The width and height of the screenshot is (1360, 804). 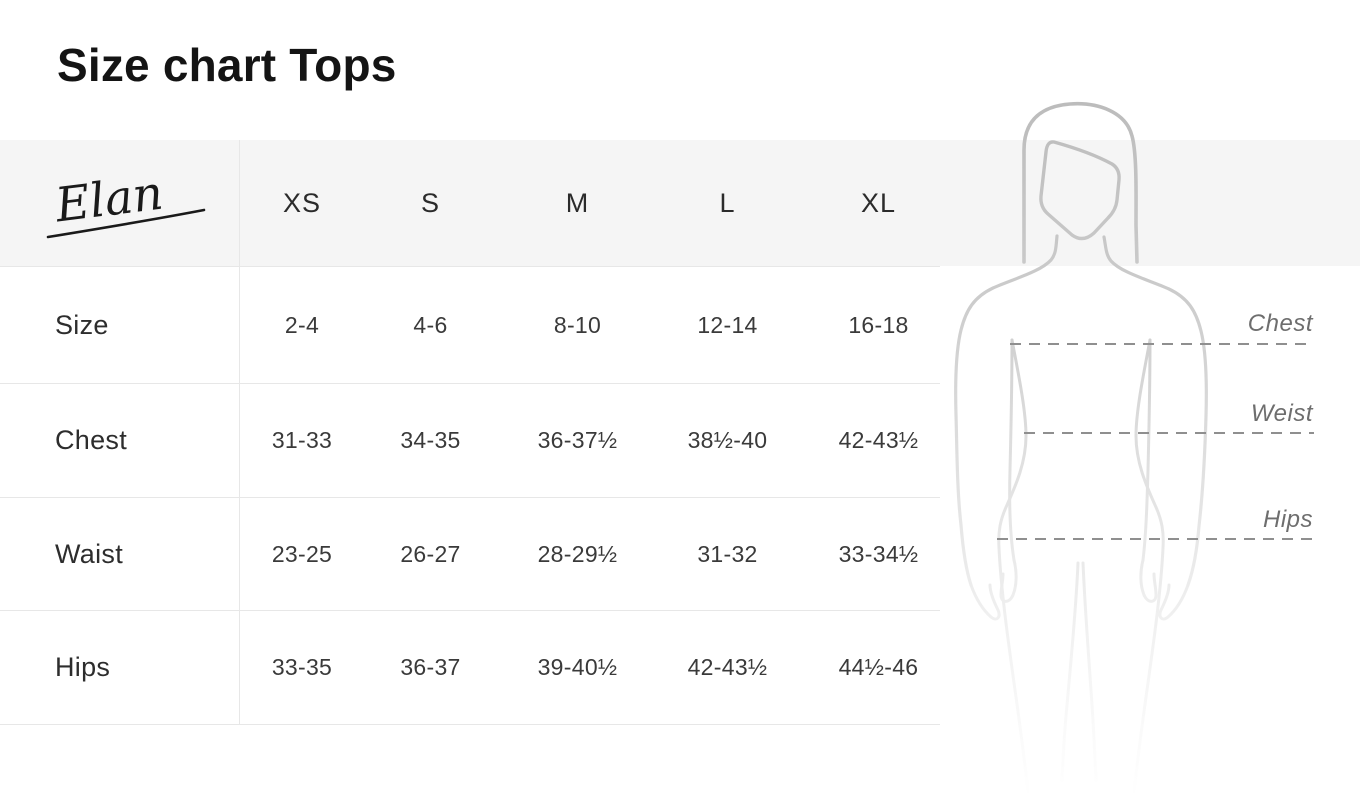 What do you see at coordinates (577, 324) in the screenshot?
I see `size-cell: 8-10` at bounding box center [577, 324].